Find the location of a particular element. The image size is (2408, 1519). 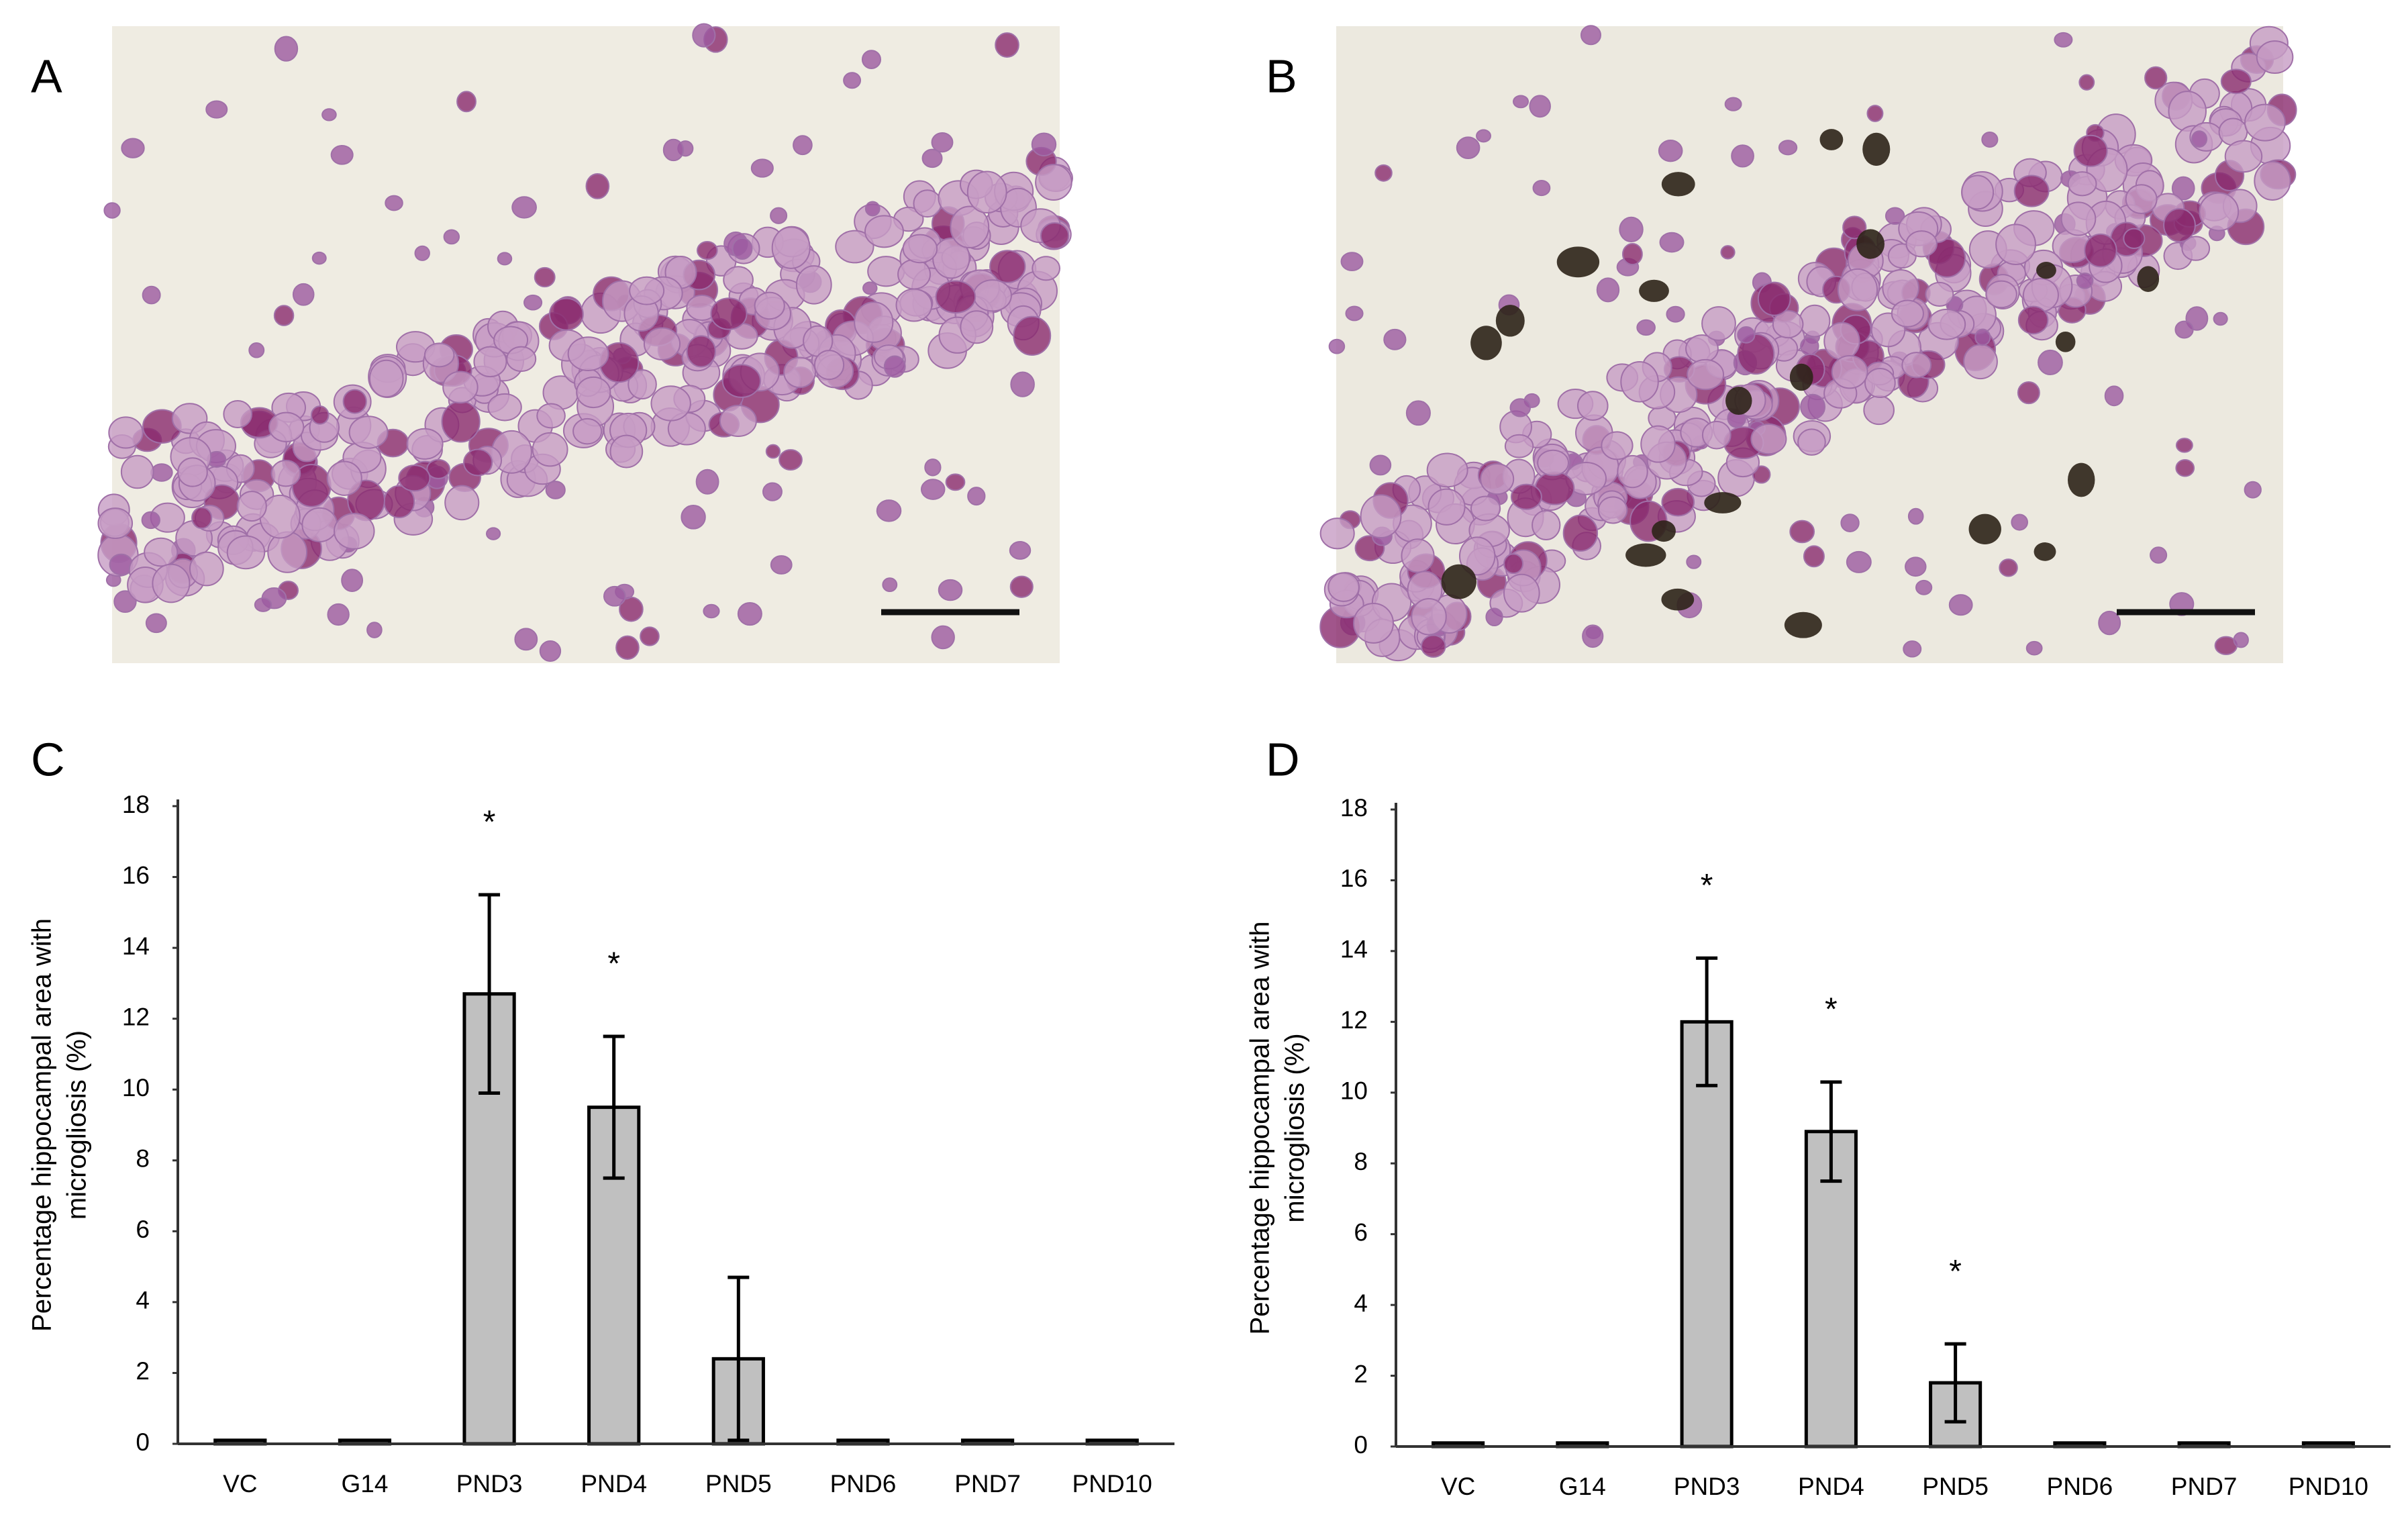

y-axis-label: microgliosis (%) is located at coordinates (1296, 1128).